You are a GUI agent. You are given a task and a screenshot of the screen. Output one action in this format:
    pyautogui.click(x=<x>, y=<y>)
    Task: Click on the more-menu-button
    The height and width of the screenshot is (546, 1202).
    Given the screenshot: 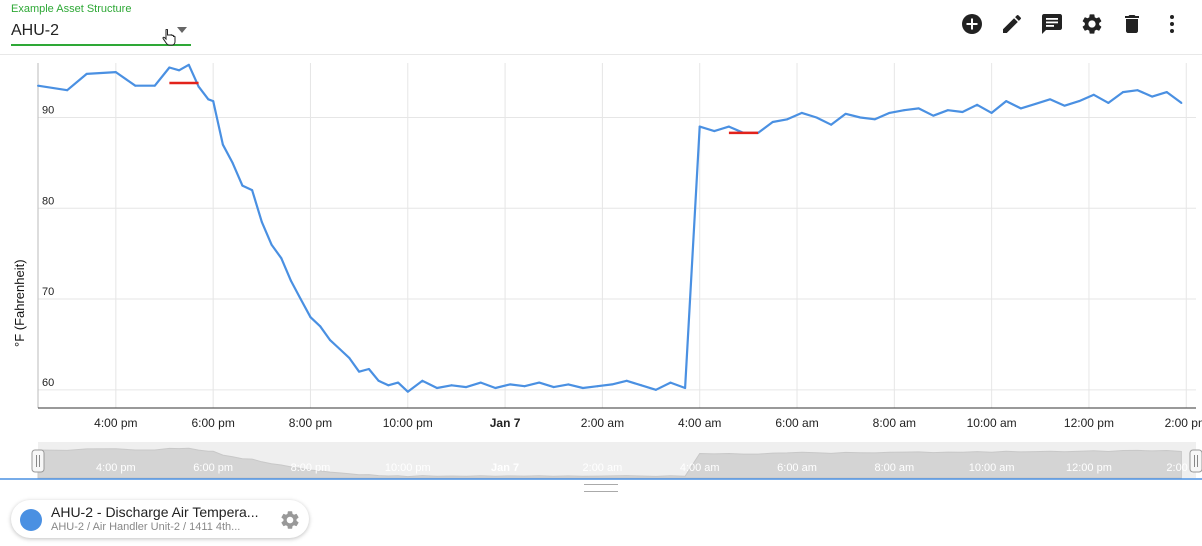 What is the action you would take?
    pyautogui.click(x=1172, y=24)
    